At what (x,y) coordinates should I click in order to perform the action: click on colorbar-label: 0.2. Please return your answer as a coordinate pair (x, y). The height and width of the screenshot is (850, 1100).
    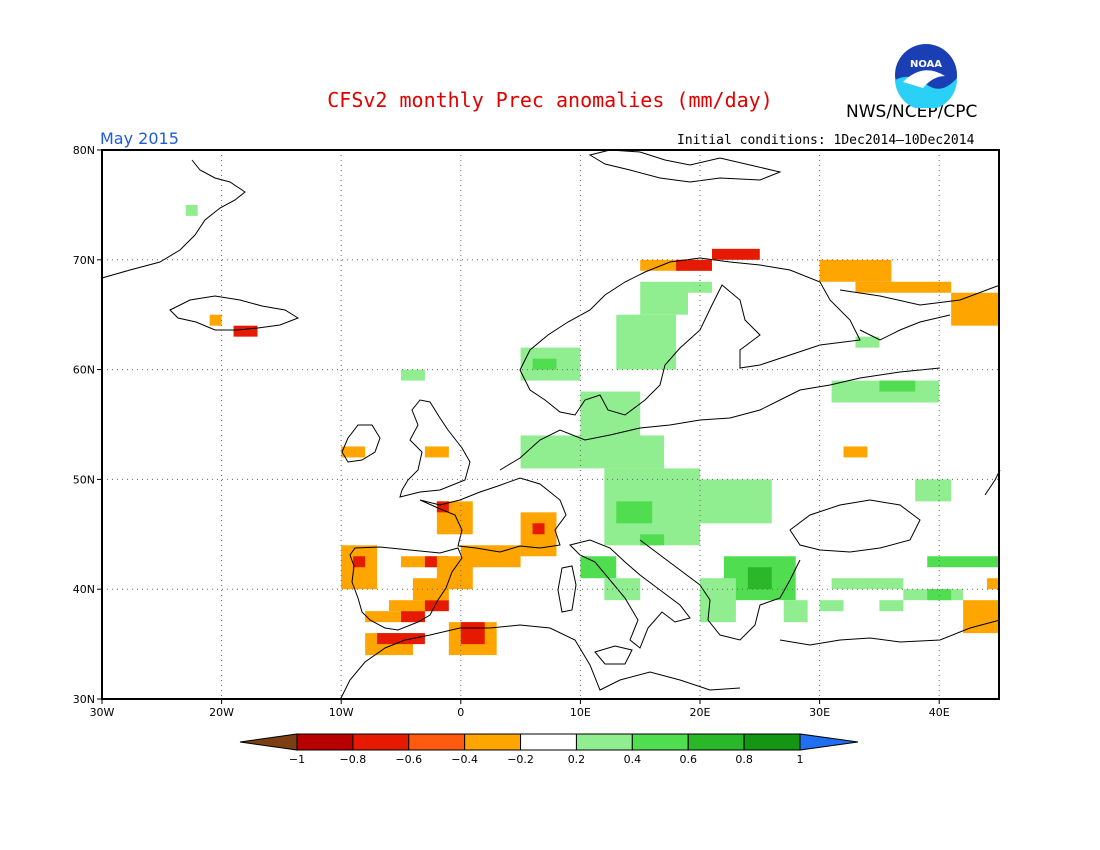
    Looking at the image, I should click on (577, 759).